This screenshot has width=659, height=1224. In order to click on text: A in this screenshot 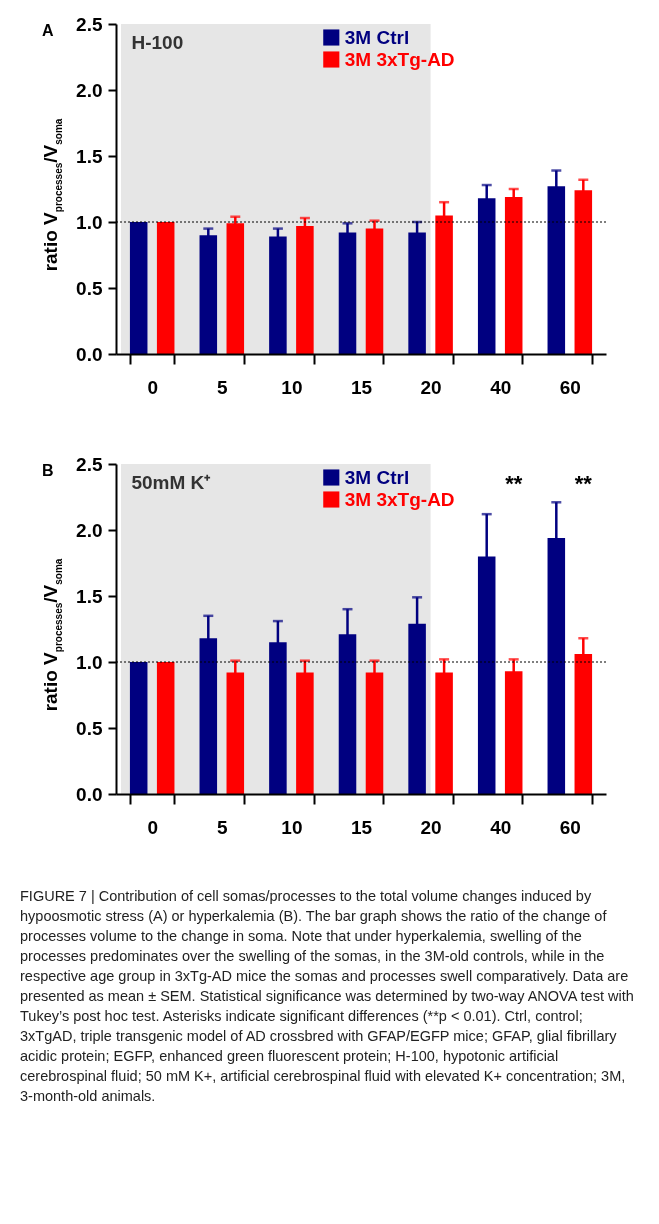, I will do `click(48, 31)`.